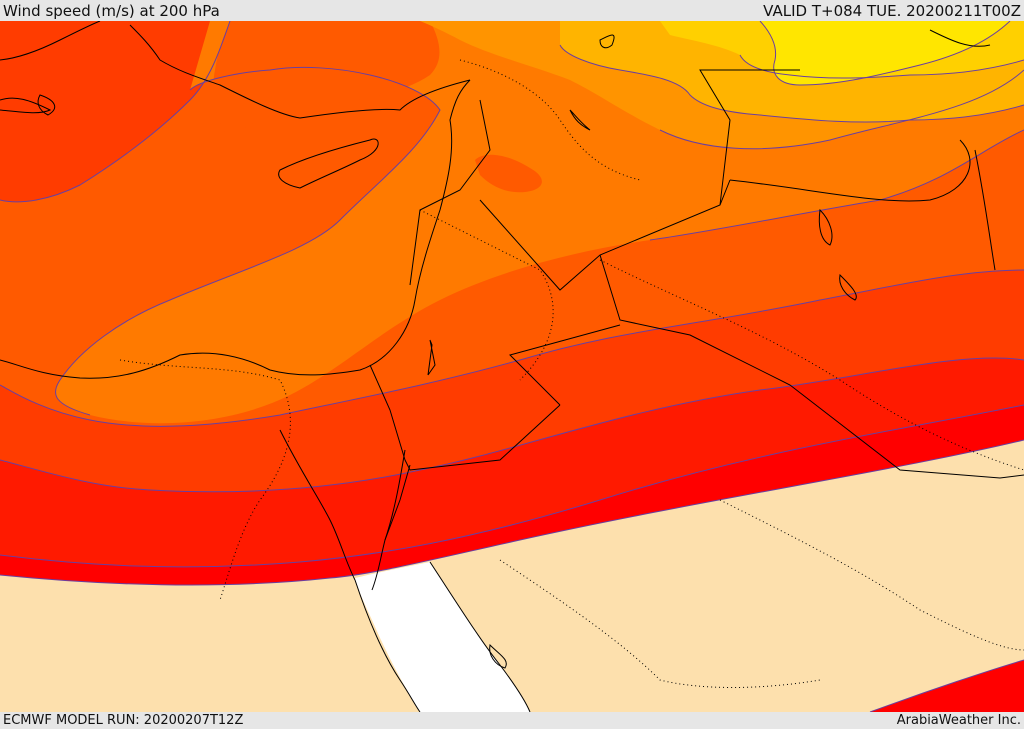 The height and width of the screenshot is (729, 1024). What do you see at coordinates (892, 11) in the screenshot?
I see `valid-time: VALID T+084 TUE. 20200211T00Z` at bounding box center [892, 11].